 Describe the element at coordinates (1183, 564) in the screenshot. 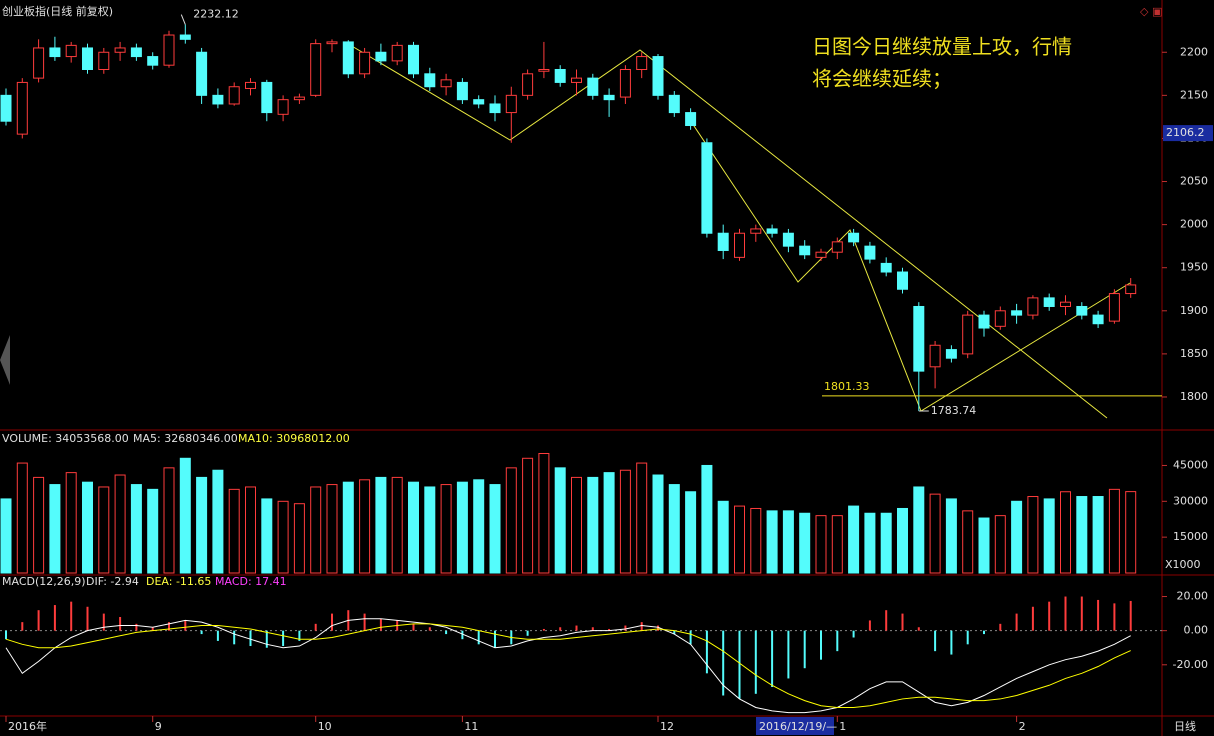

I see `volume-unit: X1000` at that location.